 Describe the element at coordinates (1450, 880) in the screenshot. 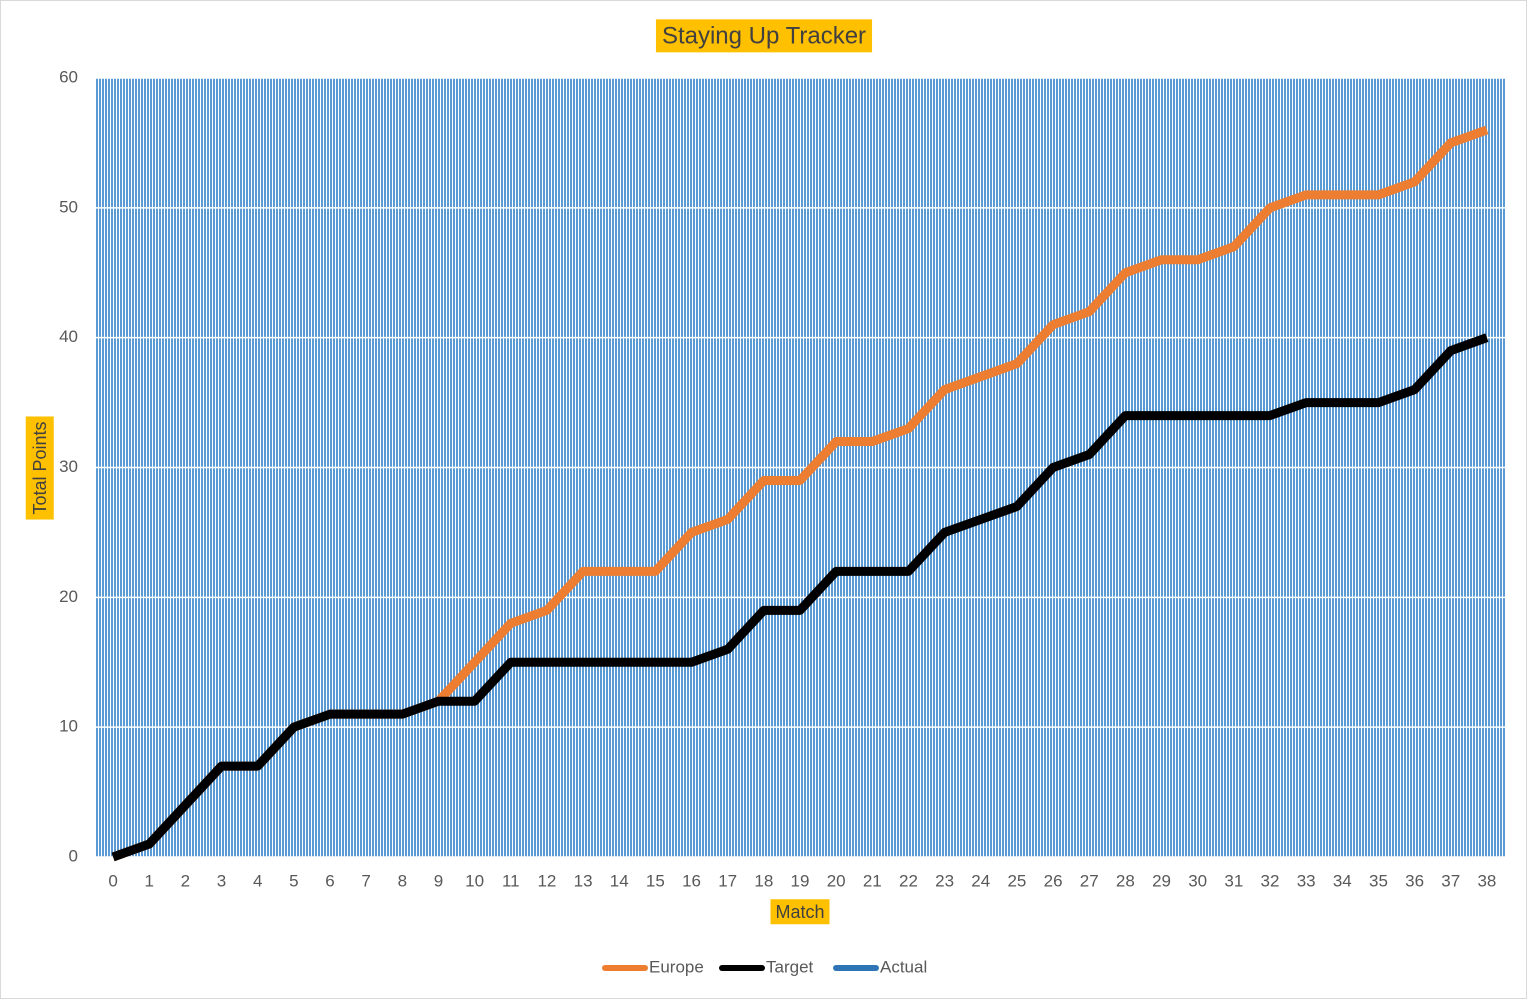

I see `x-tick-label: 37` at that location.